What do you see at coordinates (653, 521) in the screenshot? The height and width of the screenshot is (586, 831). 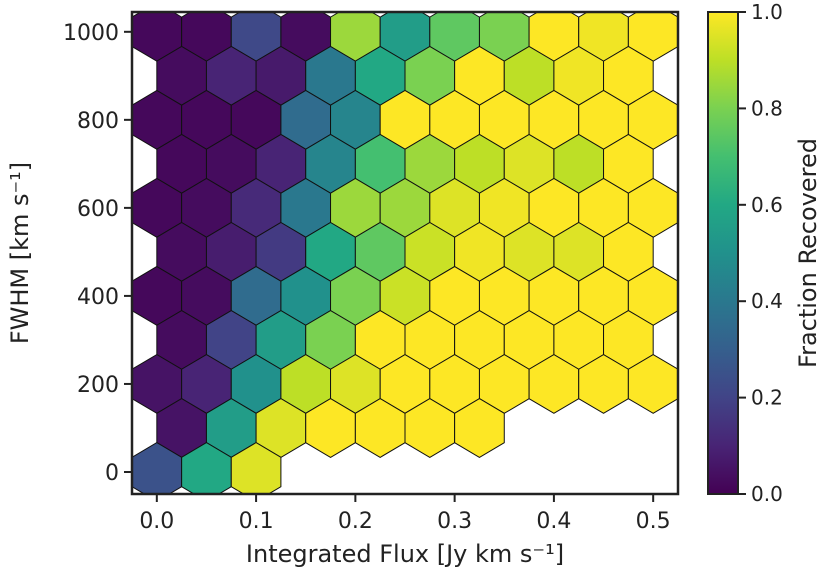 I see `x-tick-label: 0.5` at bounding box center [653, 521].